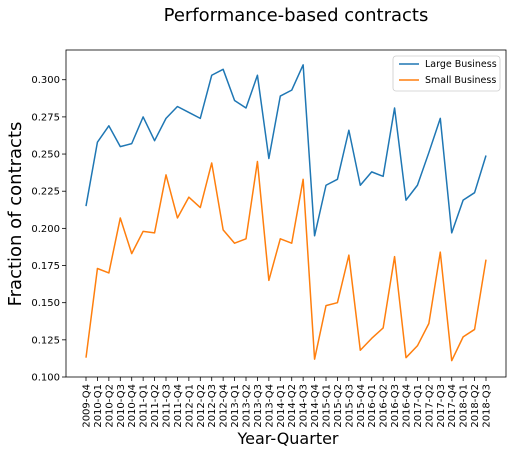 Image resolution: width=521 pixels, height=456 pixels. I want to click on x-tick-label: 2016-Q1, so click(372, 406).